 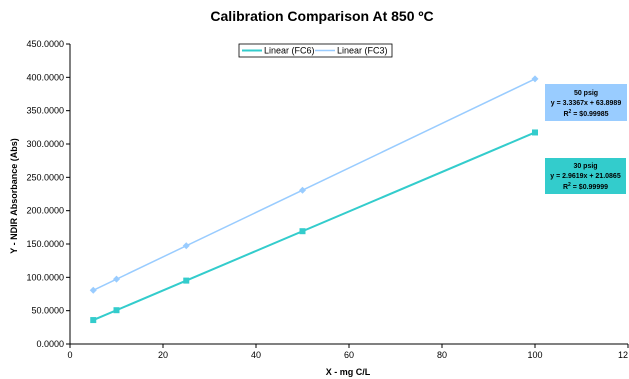 I want to click on annotation-30-psig-r2-prefix: R, so click(x=565, y=187).